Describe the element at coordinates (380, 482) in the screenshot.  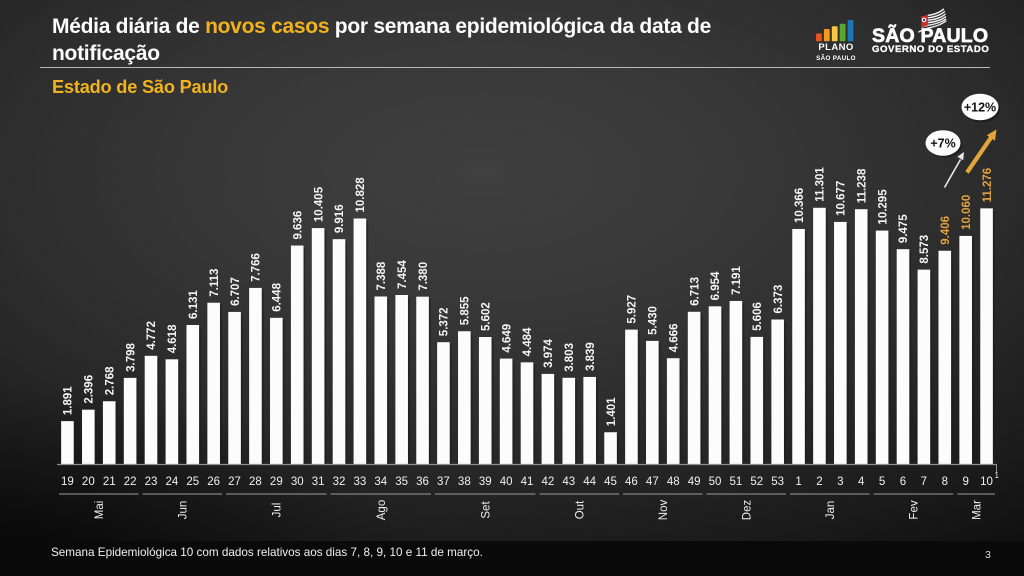
I see `svg-text: 34` at that location.